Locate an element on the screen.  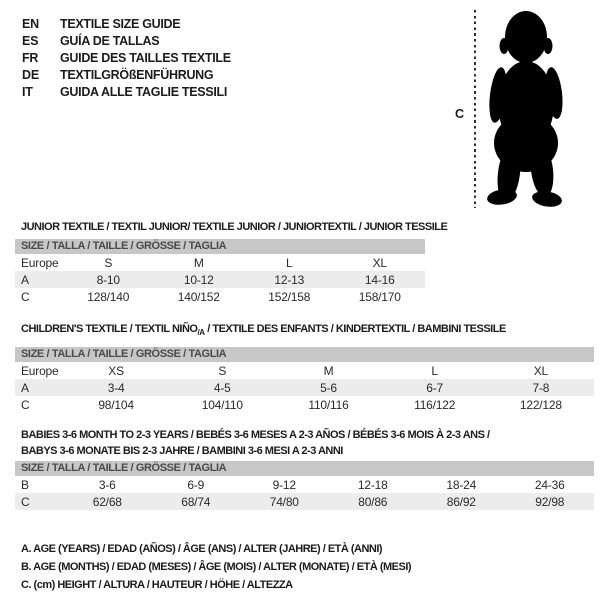
cell: 9-12 is located at coordinates (284, 484).